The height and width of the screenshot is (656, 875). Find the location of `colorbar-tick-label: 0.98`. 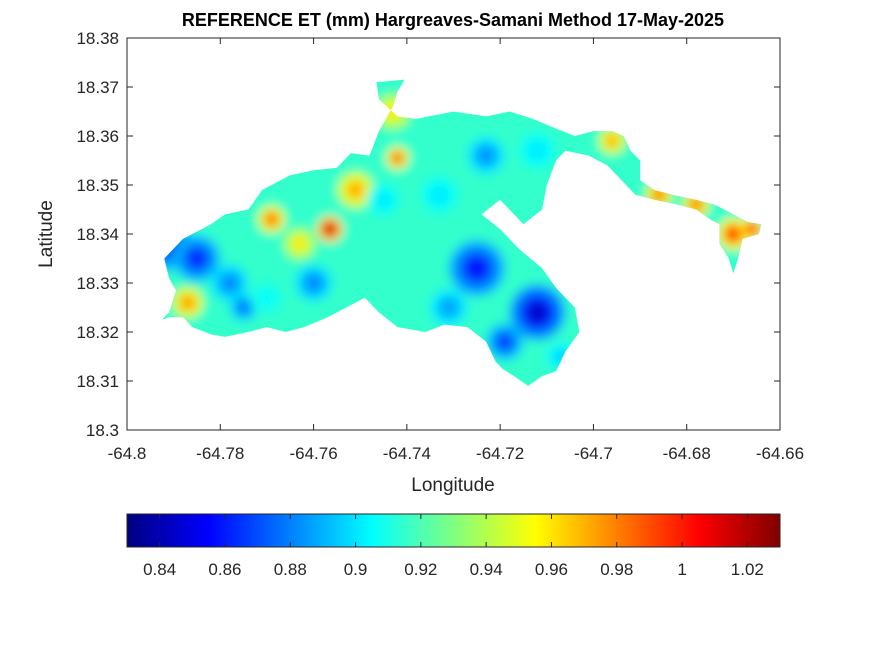

colorbar-tick-label: 0.98 is located at coordinates (616, 569).